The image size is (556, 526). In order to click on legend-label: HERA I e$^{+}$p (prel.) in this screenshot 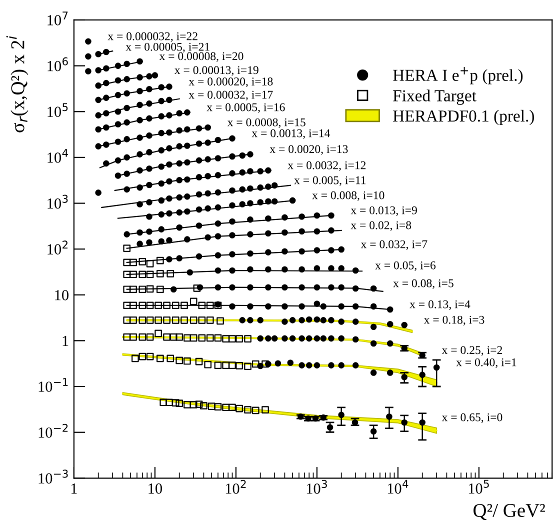, I will do `click(458, 75)`.